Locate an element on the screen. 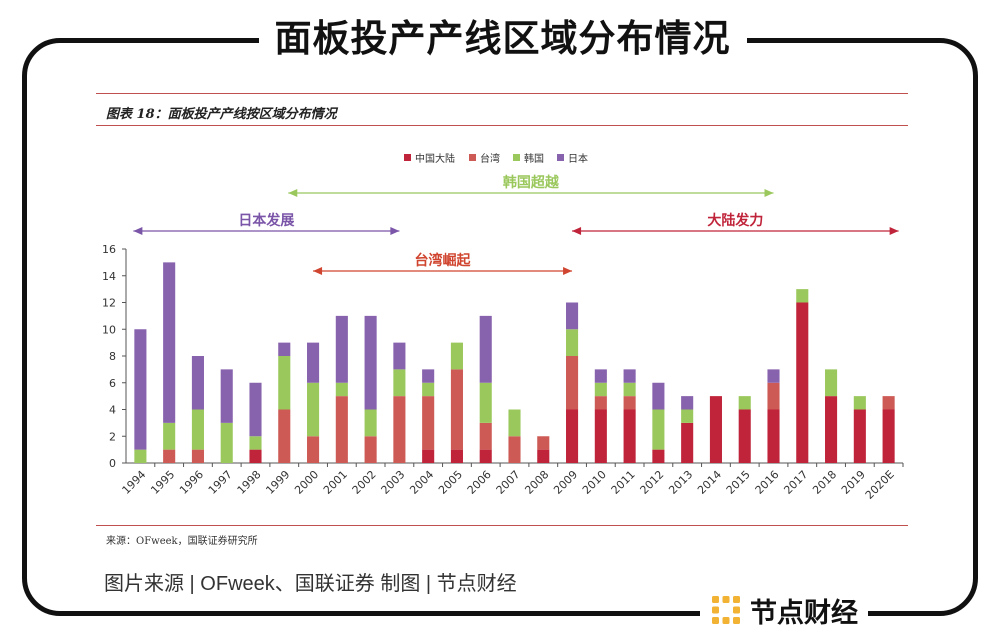 The height and width of the screenshot is (641, 1005). x-tick-label: 2008 is located at coordinates (536, 482).